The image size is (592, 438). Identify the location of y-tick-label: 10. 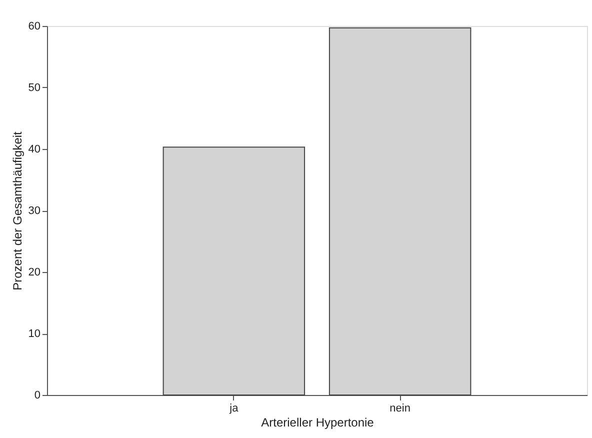
(34, 334).